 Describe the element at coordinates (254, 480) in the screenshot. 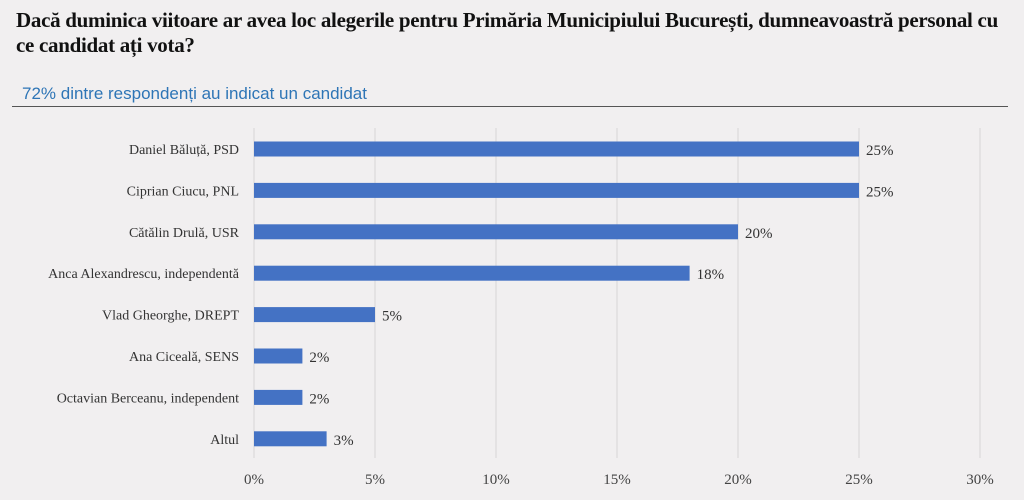

I see `x-tick-label: 0%` at that location.